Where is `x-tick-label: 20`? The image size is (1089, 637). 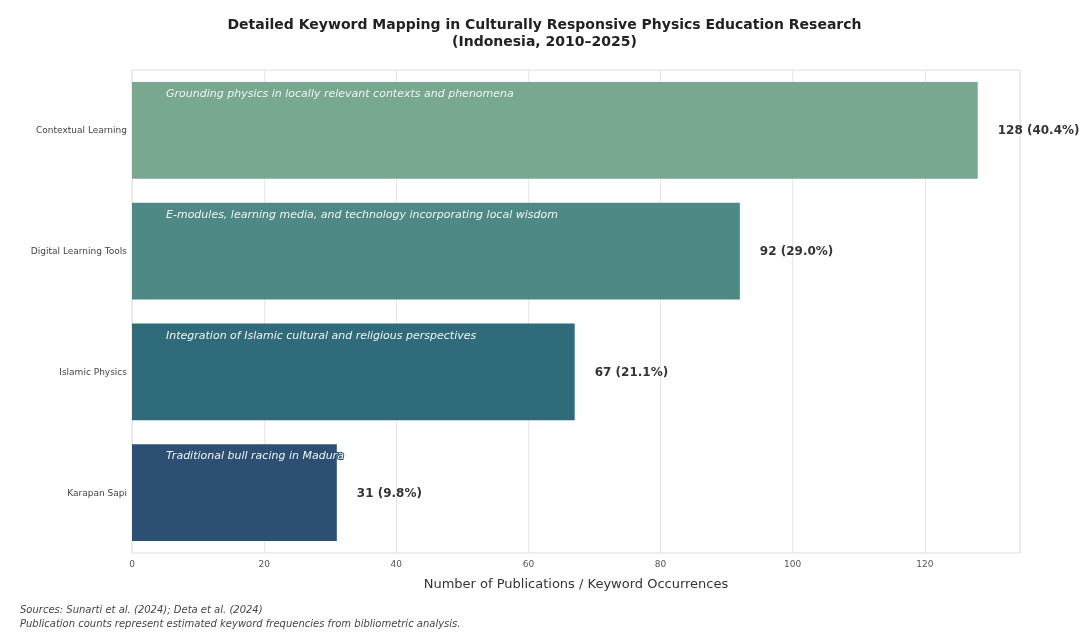
x-tick-label: 20 is located at coordinates (264, 563).